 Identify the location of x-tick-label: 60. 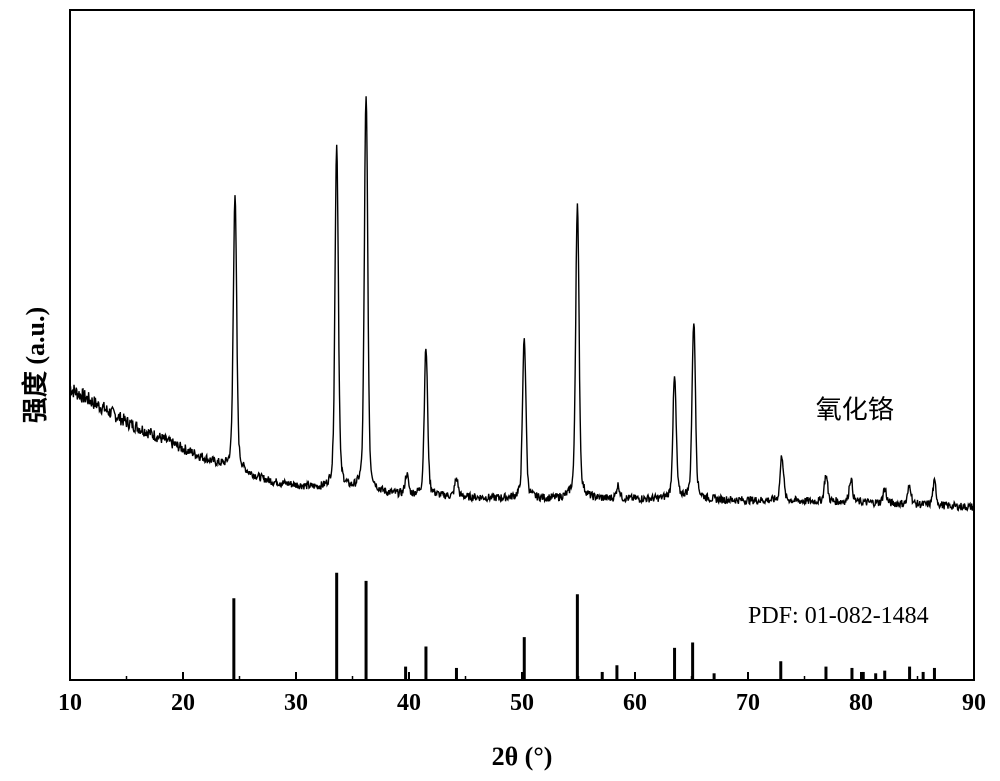
(635, 703).